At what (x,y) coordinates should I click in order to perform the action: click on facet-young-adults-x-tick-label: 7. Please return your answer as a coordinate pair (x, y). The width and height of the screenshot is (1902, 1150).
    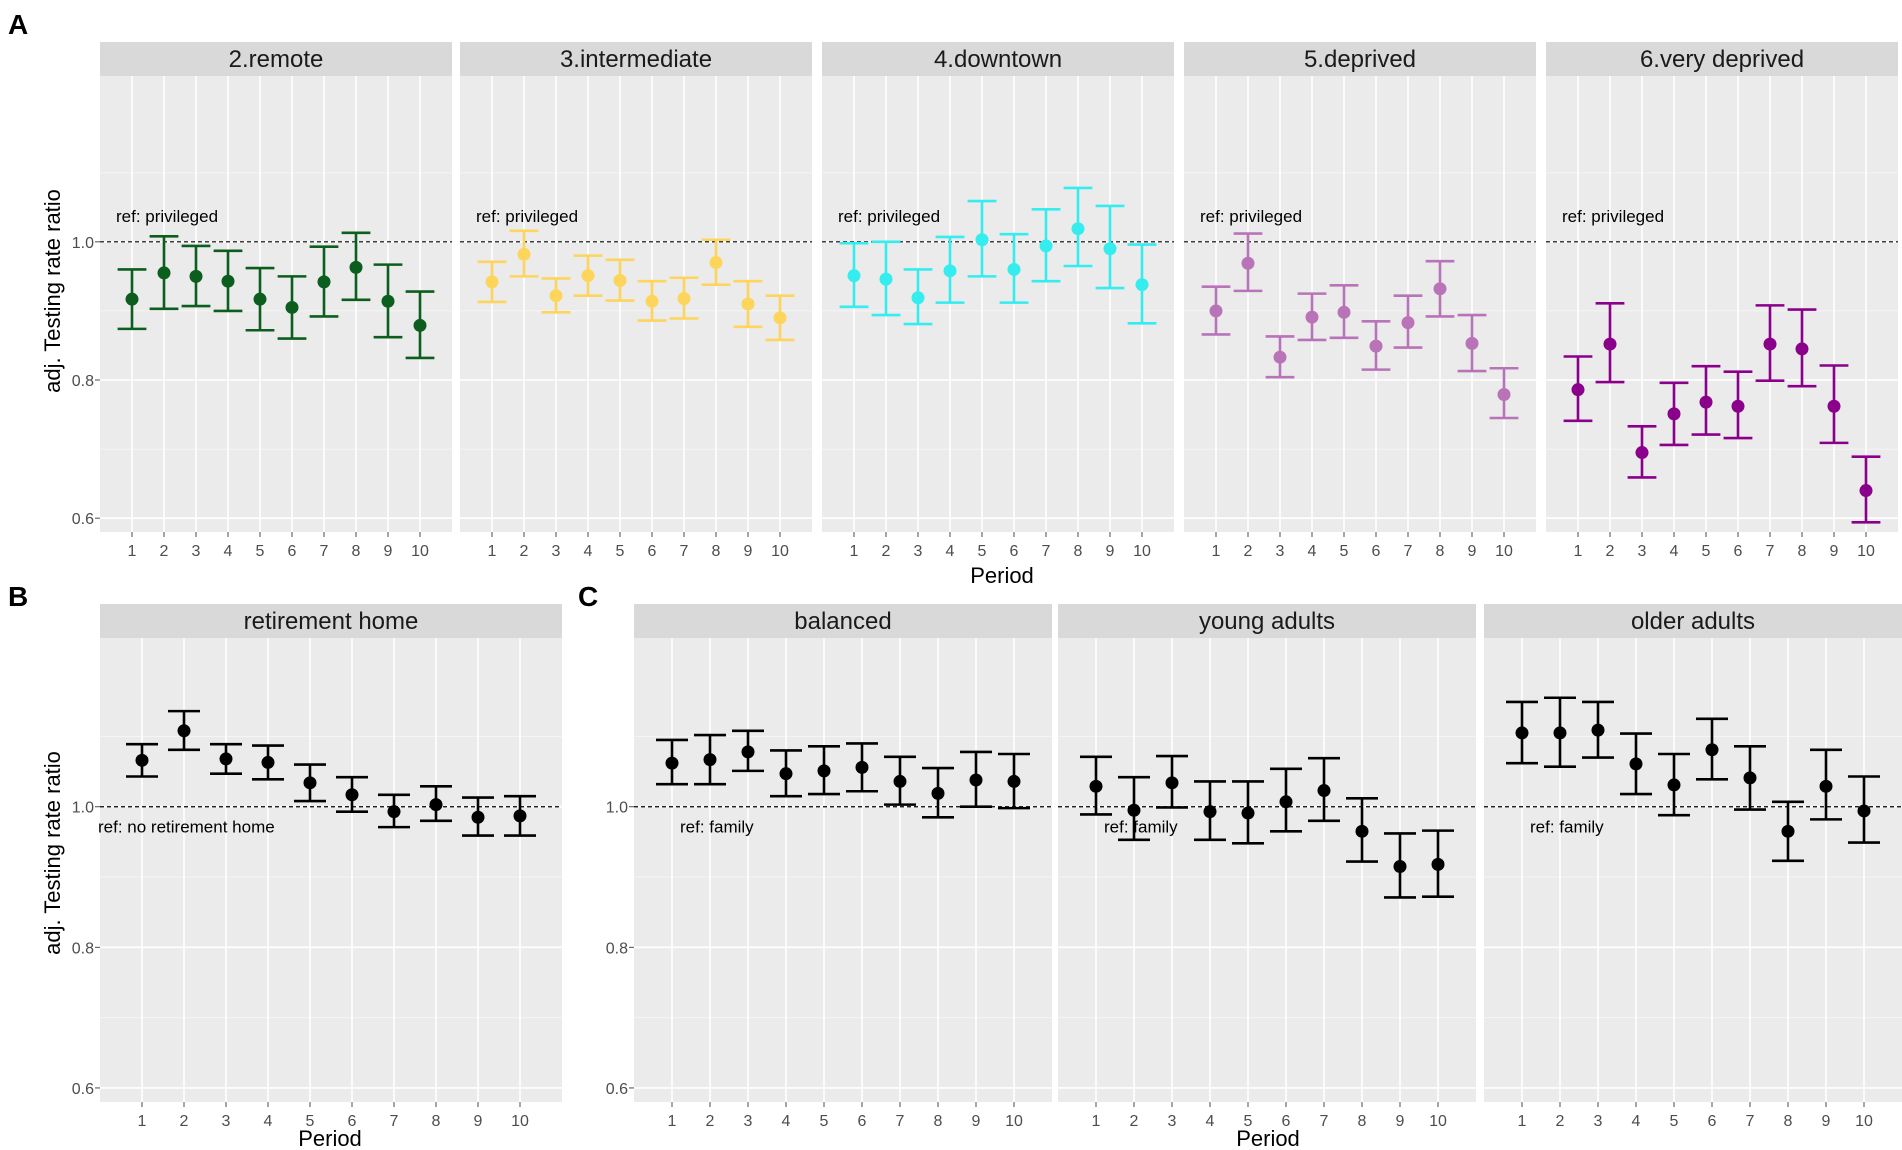
    Looking at the image, I should click on (1324, 1121).